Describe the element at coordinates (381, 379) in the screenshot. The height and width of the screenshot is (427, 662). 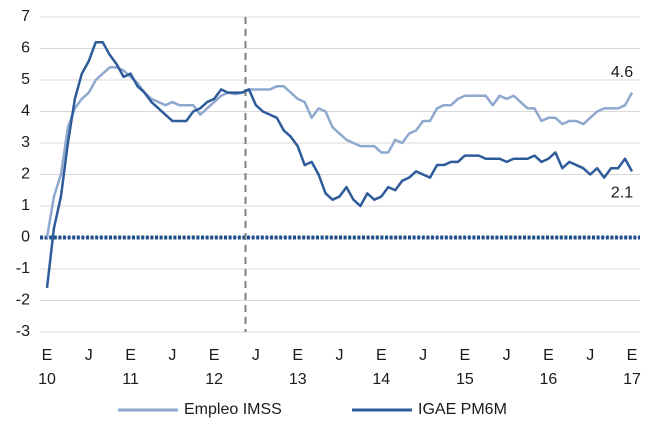
I see `x-group-label: 14` at that location.